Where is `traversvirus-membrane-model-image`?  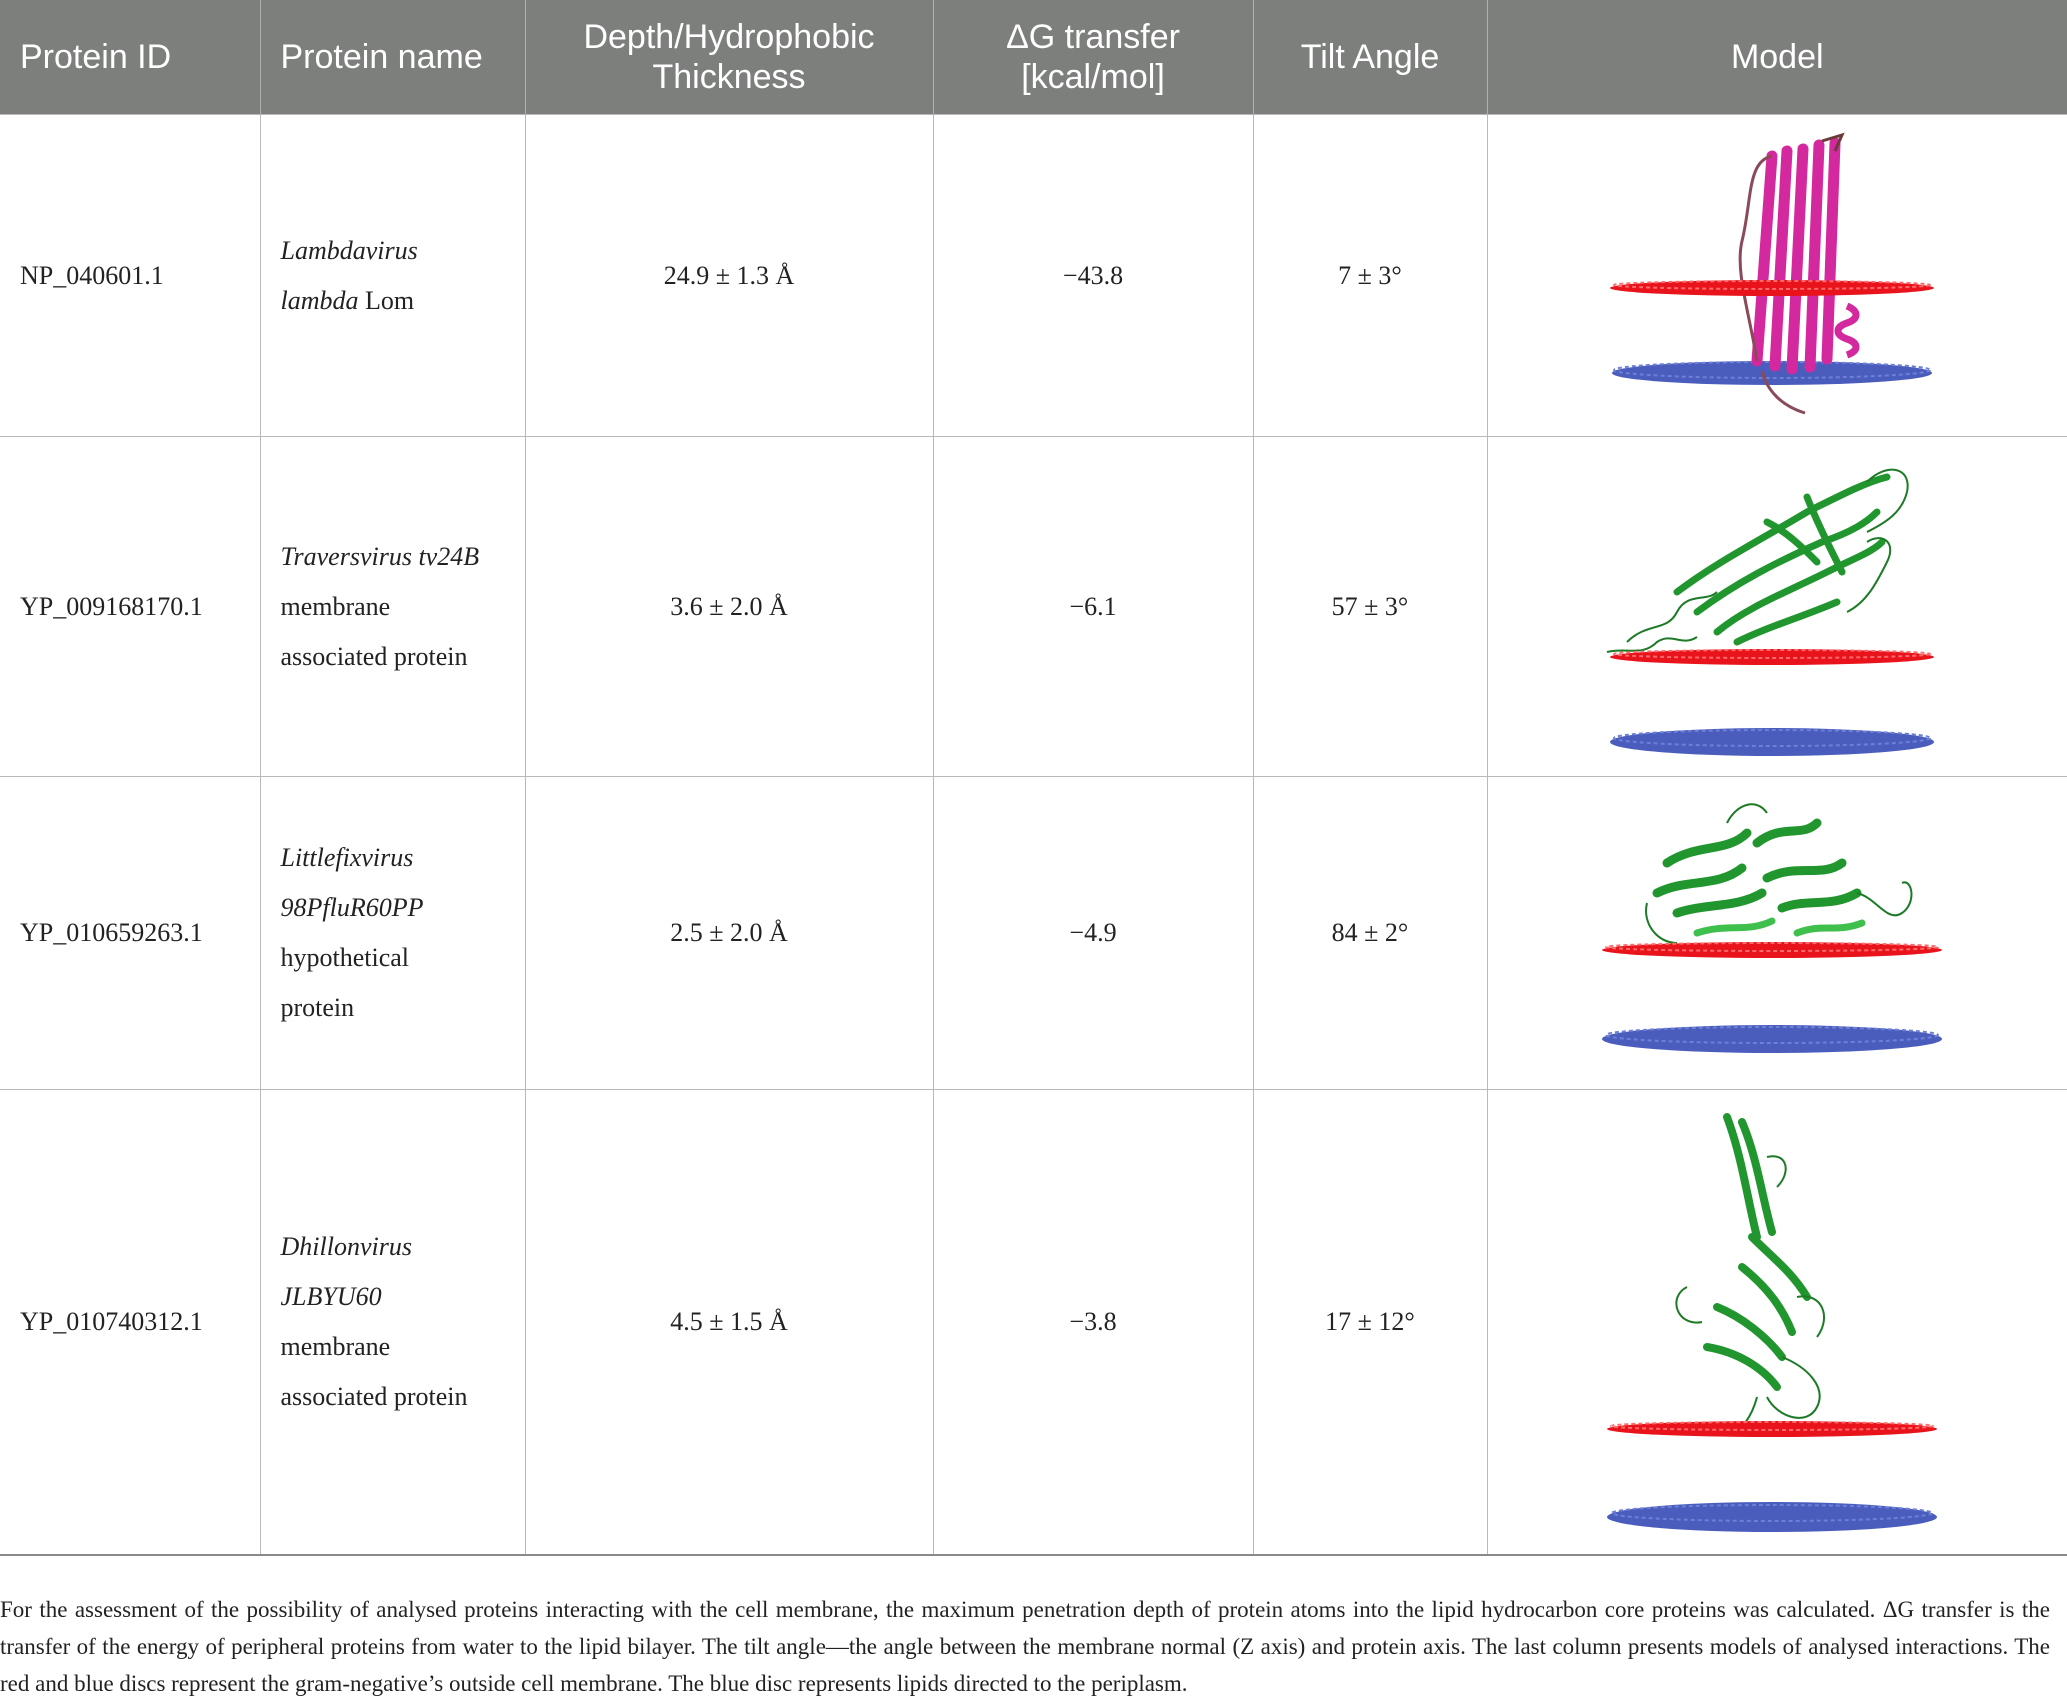
traversvirus-membrane-model-image is located at coordinates (1770, 612).